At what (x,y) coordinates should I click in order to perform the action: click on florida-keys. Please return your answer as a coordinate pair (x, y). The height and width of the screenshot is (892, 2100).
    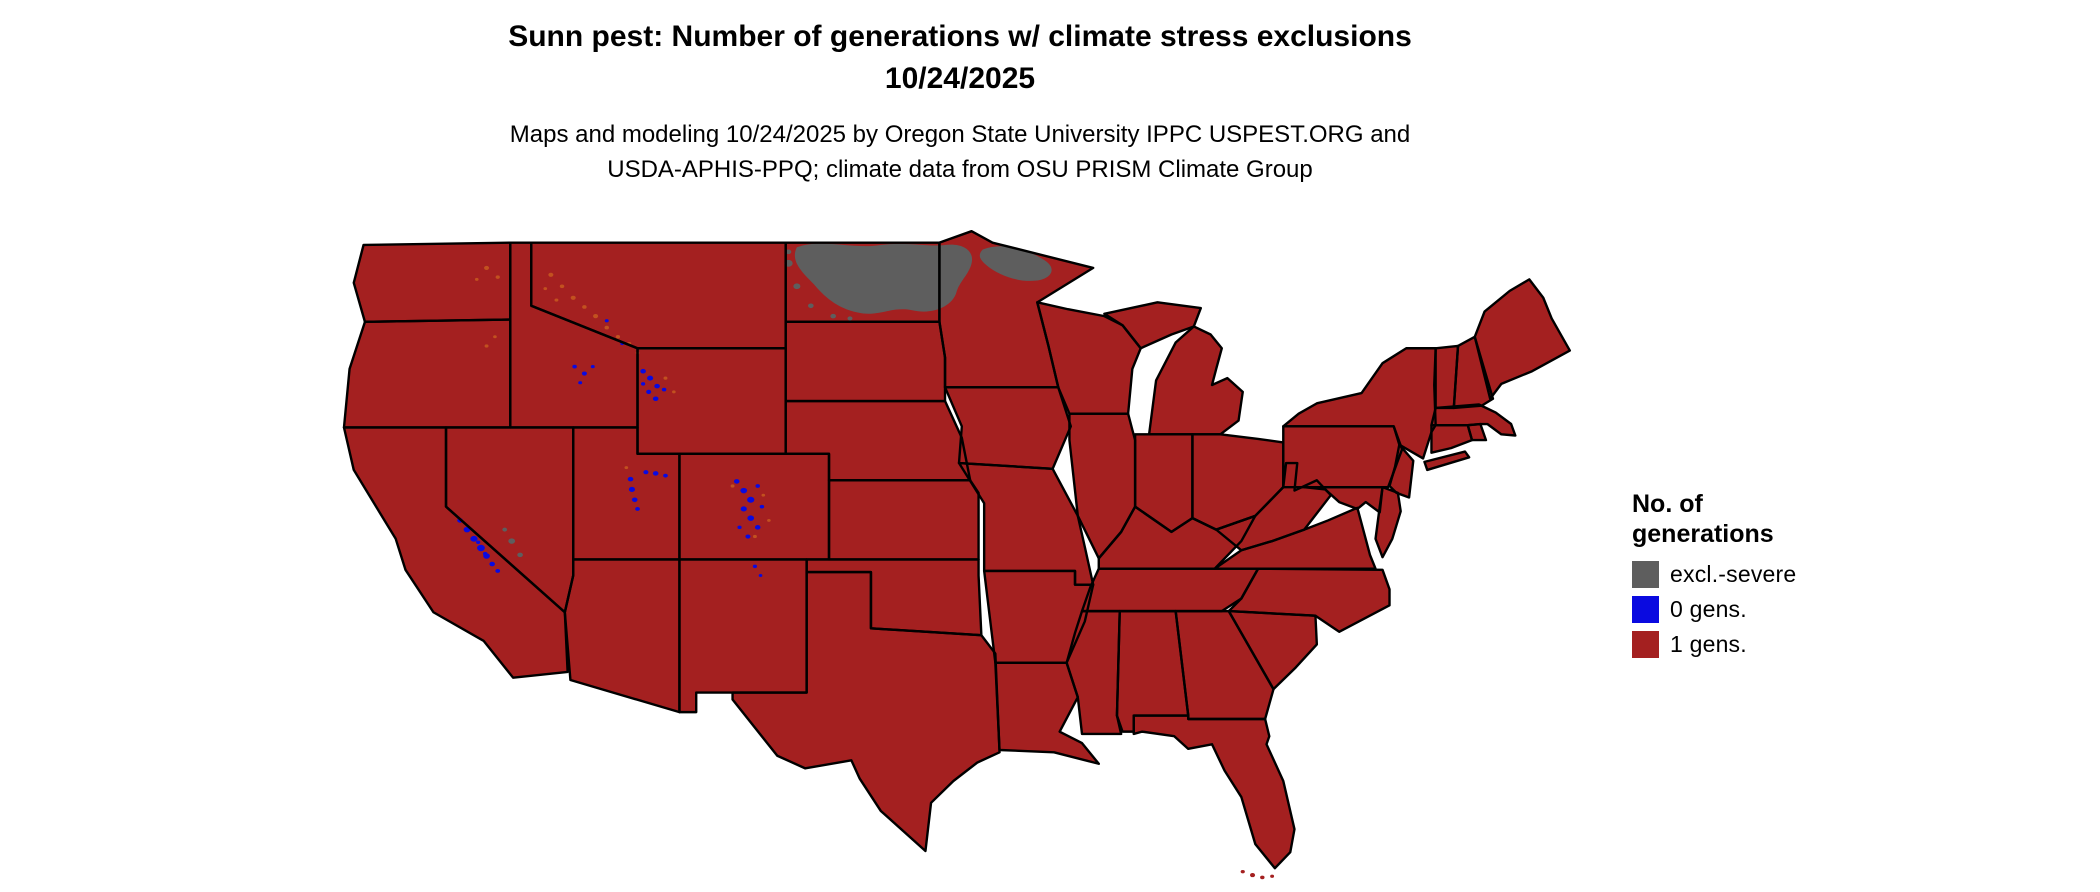
    Looking at the image, I should click on (1257, 874).